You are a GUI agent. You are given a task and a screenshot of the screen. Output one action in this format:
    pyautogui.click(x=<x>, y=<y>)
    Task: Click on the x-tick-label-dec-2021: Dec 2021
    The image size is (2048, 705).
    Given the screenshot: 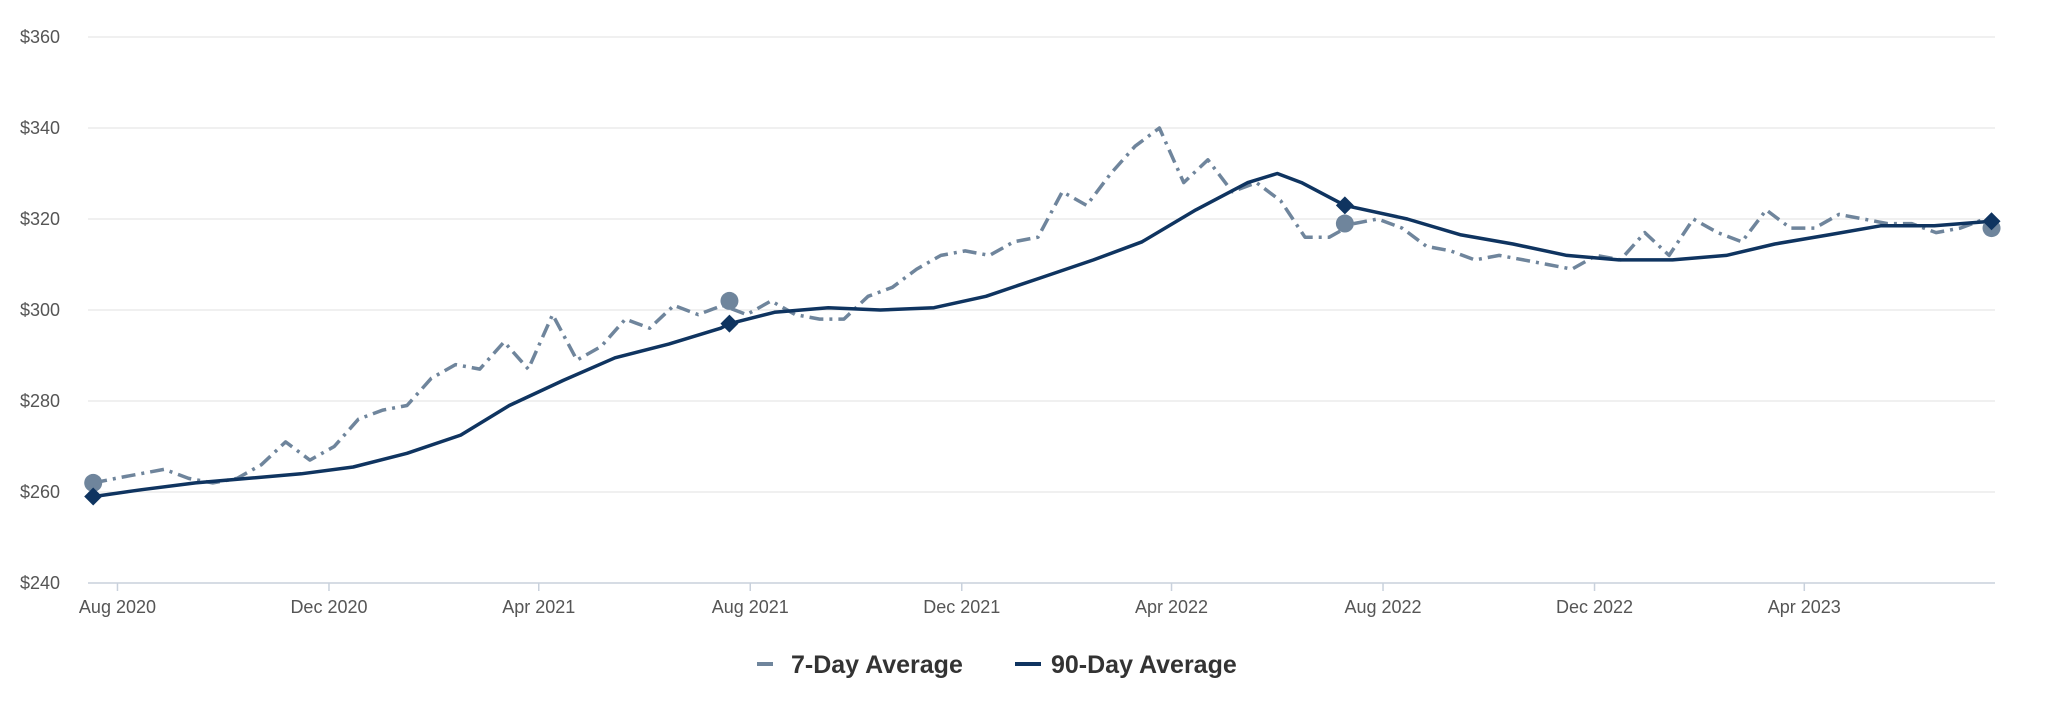 What is the action you would take?
    pyautogui.click(x=961, y=607)
    